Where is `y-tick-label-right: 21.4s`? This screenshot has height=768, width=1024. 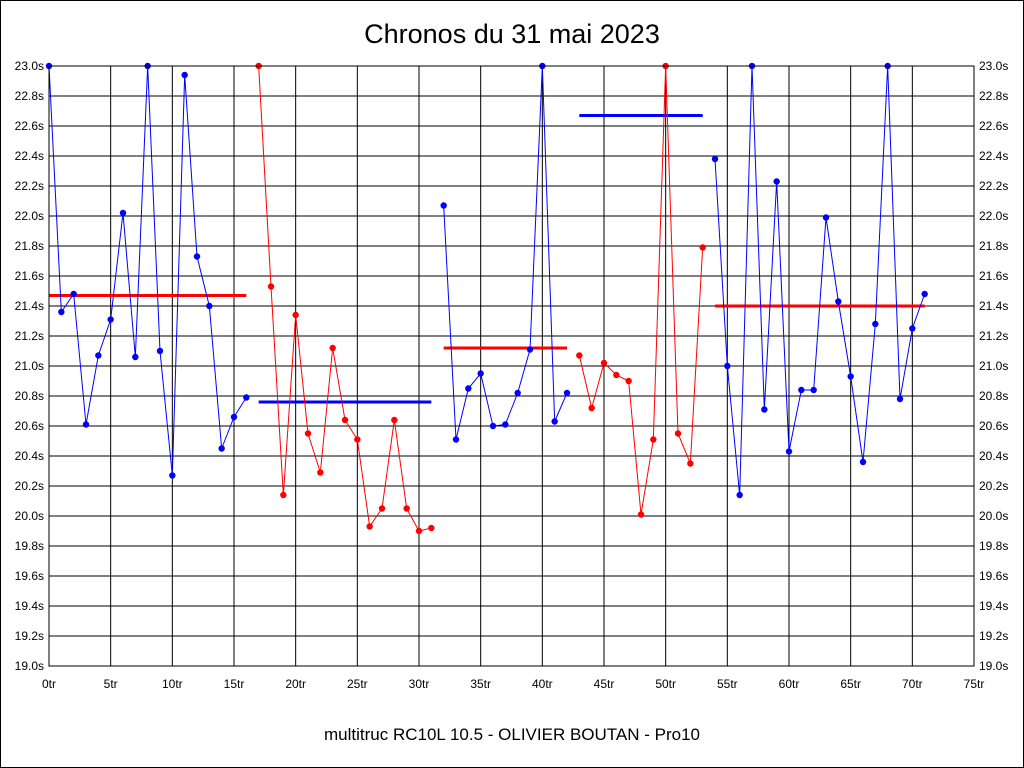 y-tick-label-right: 21.4s is located at coordinates (993, 306).